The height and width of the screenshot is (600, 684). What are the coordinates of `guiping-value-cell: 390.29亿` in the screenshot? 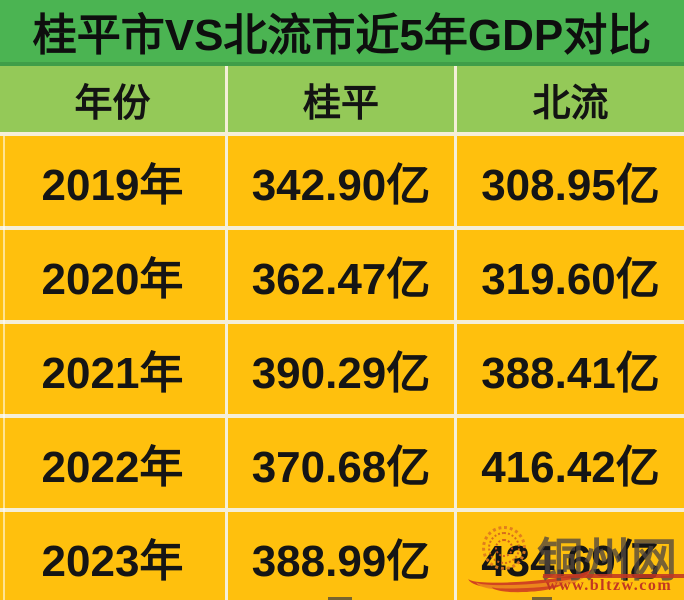 It's located at (341, 369).